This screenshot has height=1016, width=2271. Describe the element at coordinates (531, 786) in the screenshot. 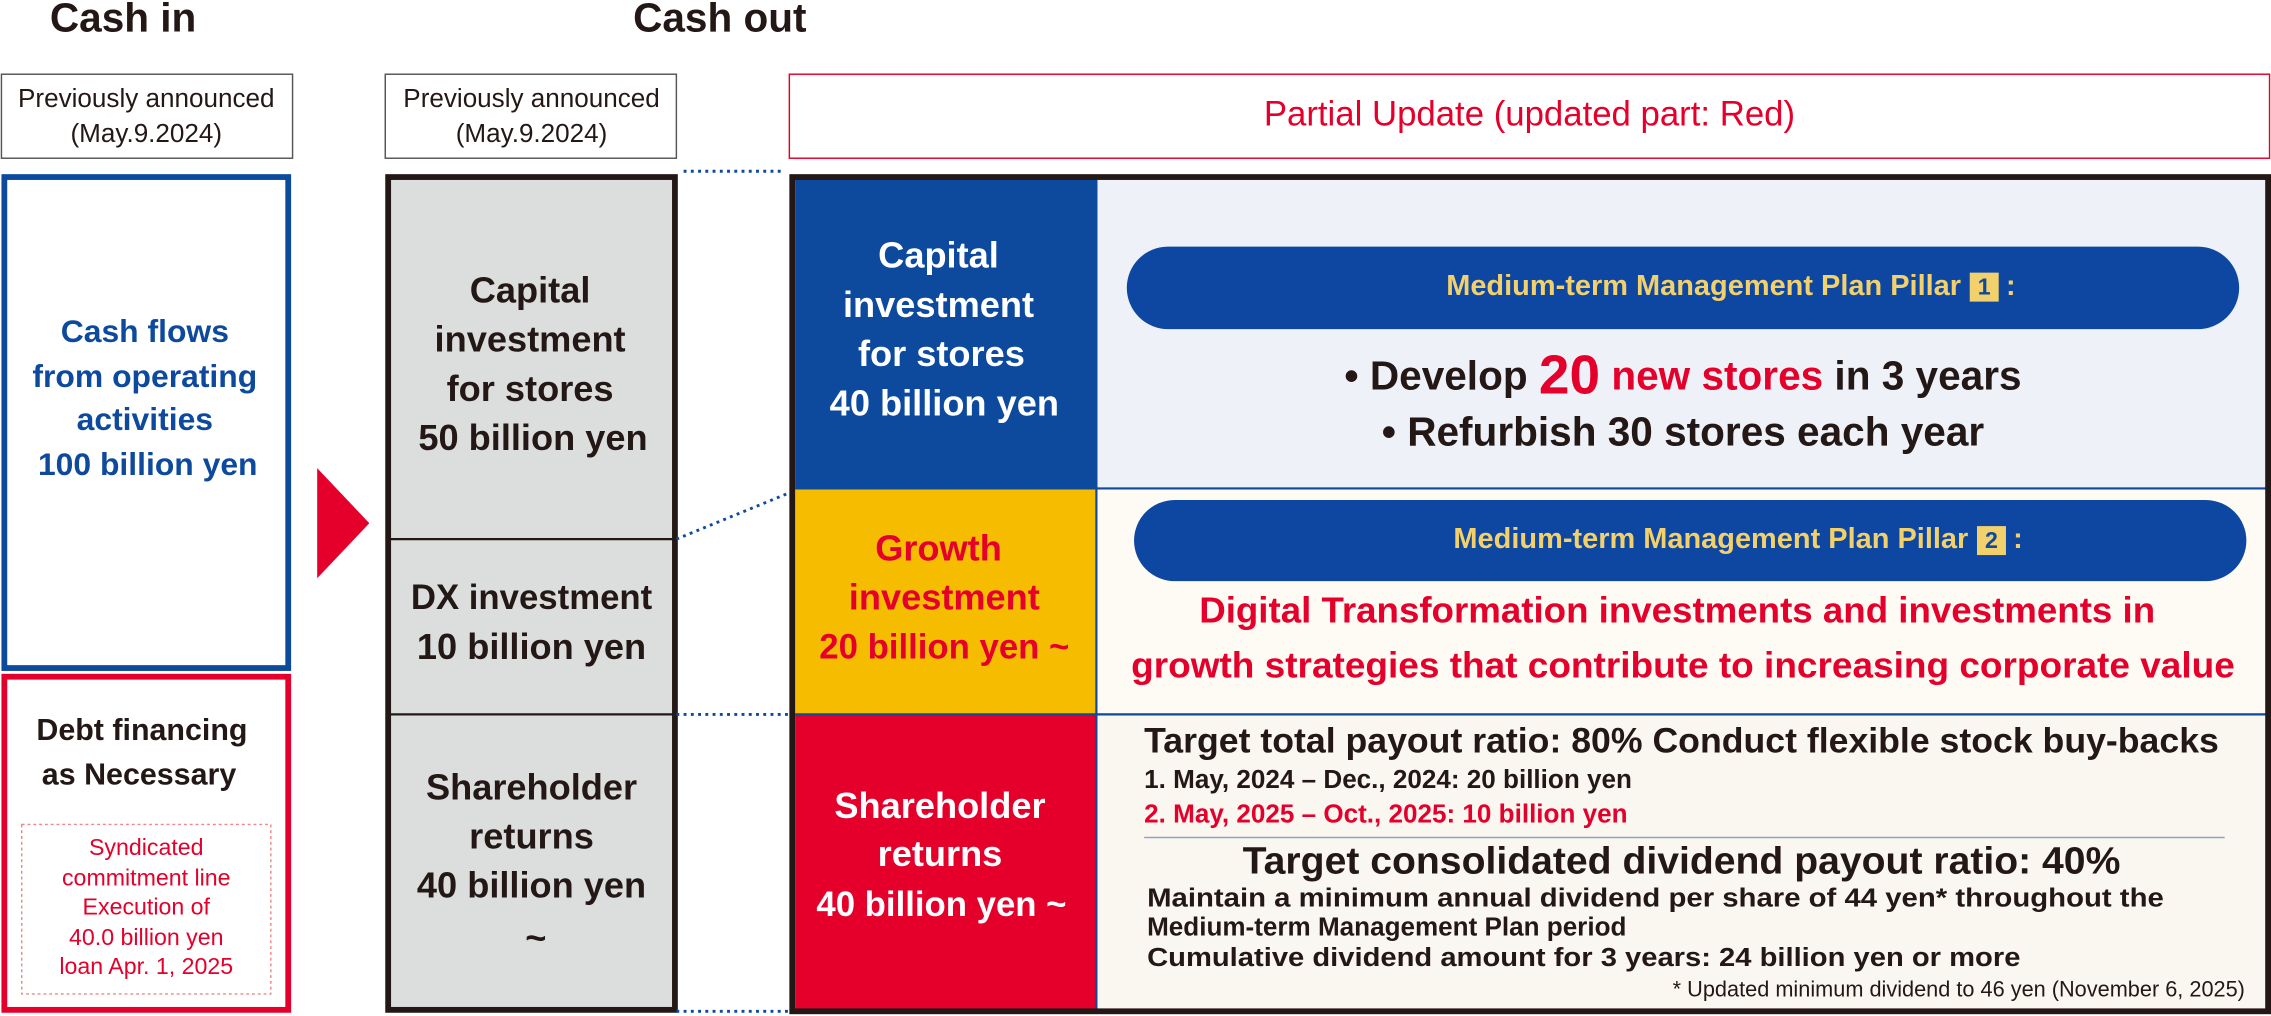

I see `previous-text: Shareholder` at that location.